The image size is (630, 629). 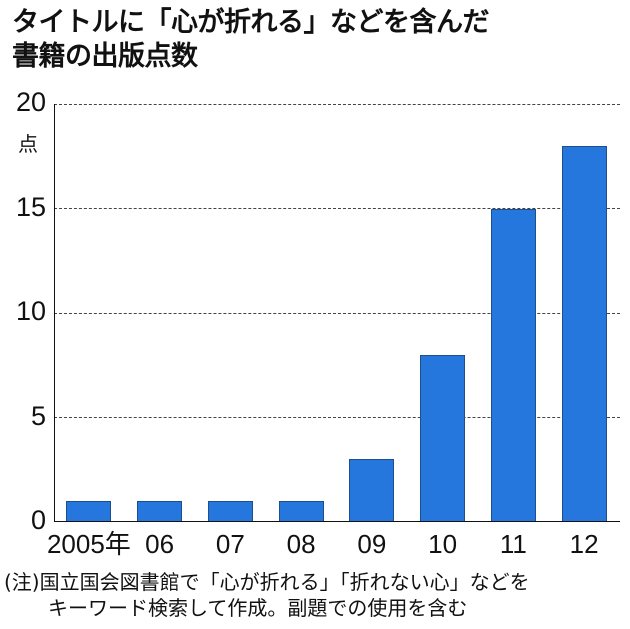 What do you see at coordinates (28, 144) in the screenshot?
I see `y-axis-unit: 点` at bounding box center [28, 144].